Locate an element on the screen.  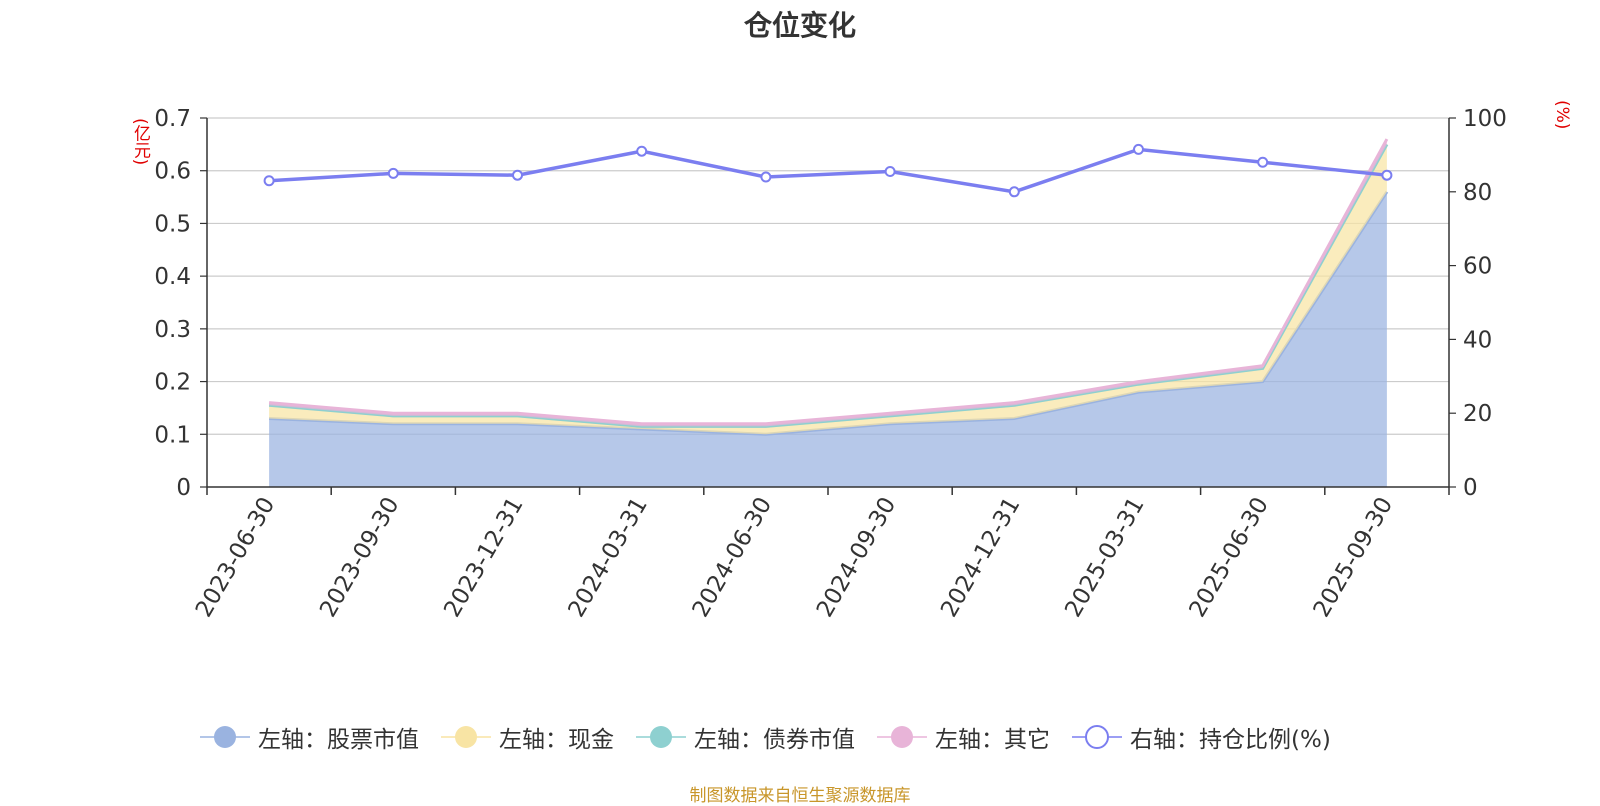
legend-marker-position-ratio is located at coordinates (1097, 737).